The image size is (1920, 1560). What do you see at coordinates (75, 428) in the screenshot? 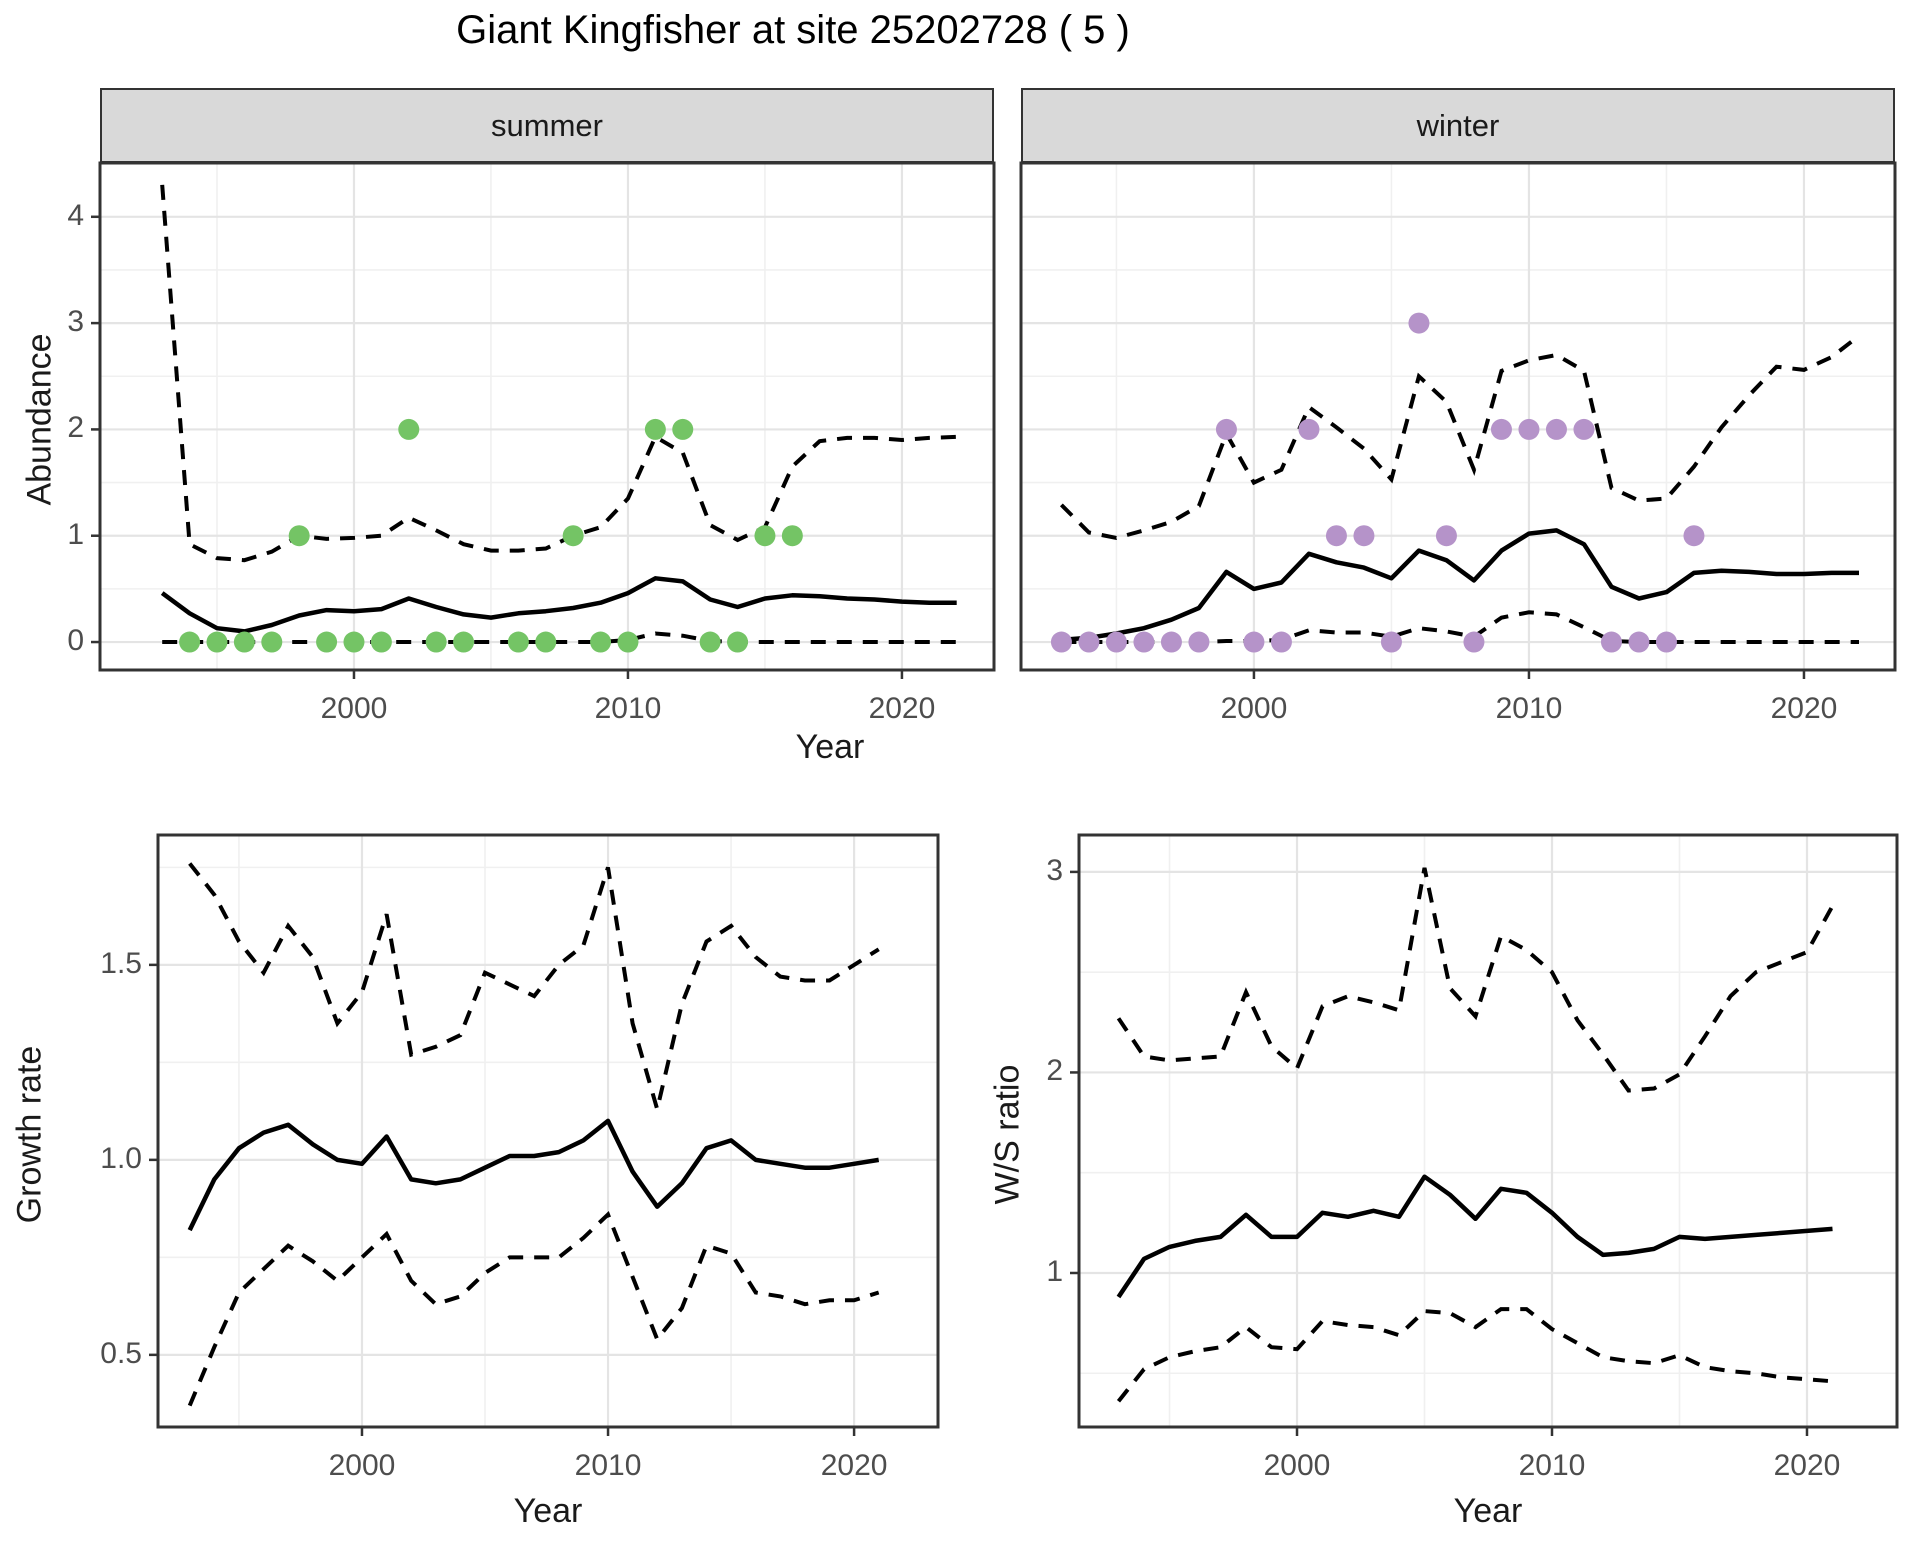
I see `y-tick-label-summer: 2` at bounding box center [75, 428].